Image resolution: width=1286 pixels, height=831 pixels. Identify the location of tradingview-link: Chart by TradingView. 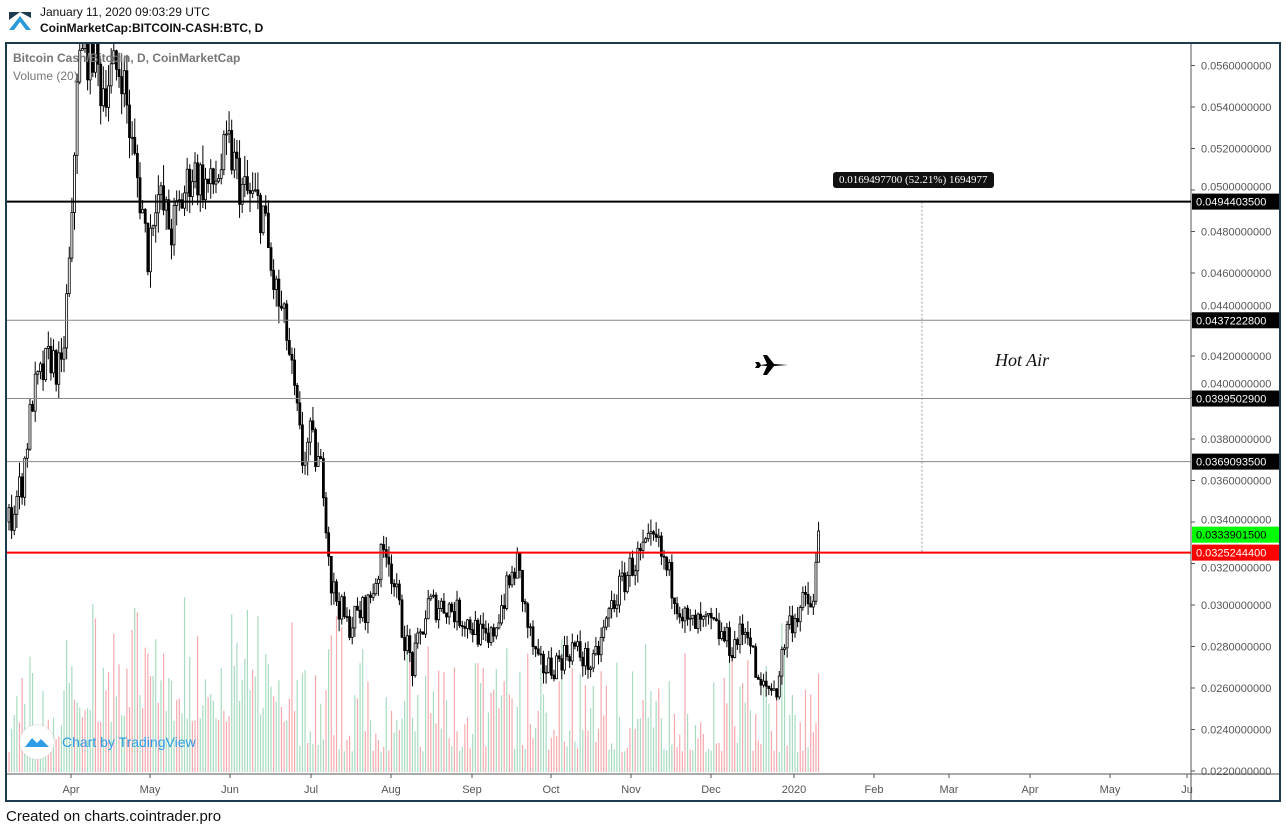
(129, 742).